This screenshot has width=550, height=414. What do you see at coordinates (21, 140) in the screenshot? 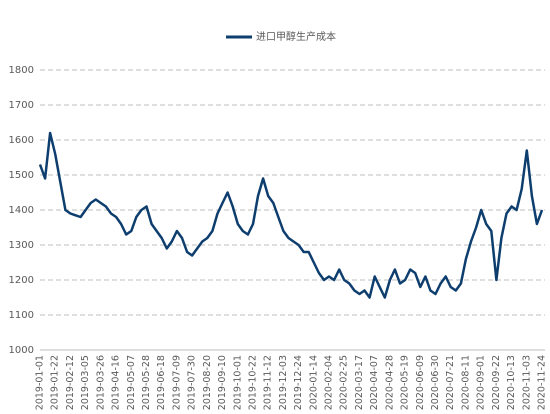
I see `y-tick-label: 1600` at bounding box center [21, 140].